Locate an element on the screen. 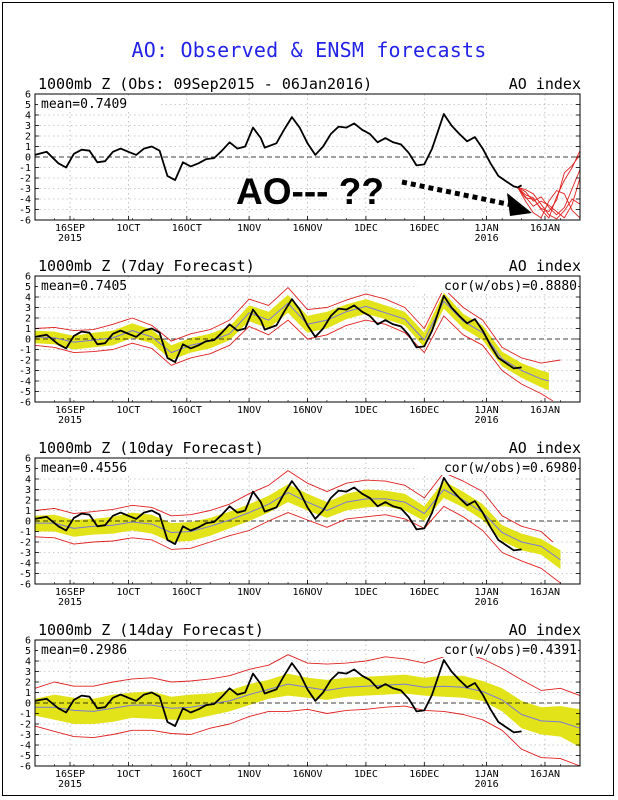  panel-2-ytick-label: 5 is located at coordinates (28, 287).